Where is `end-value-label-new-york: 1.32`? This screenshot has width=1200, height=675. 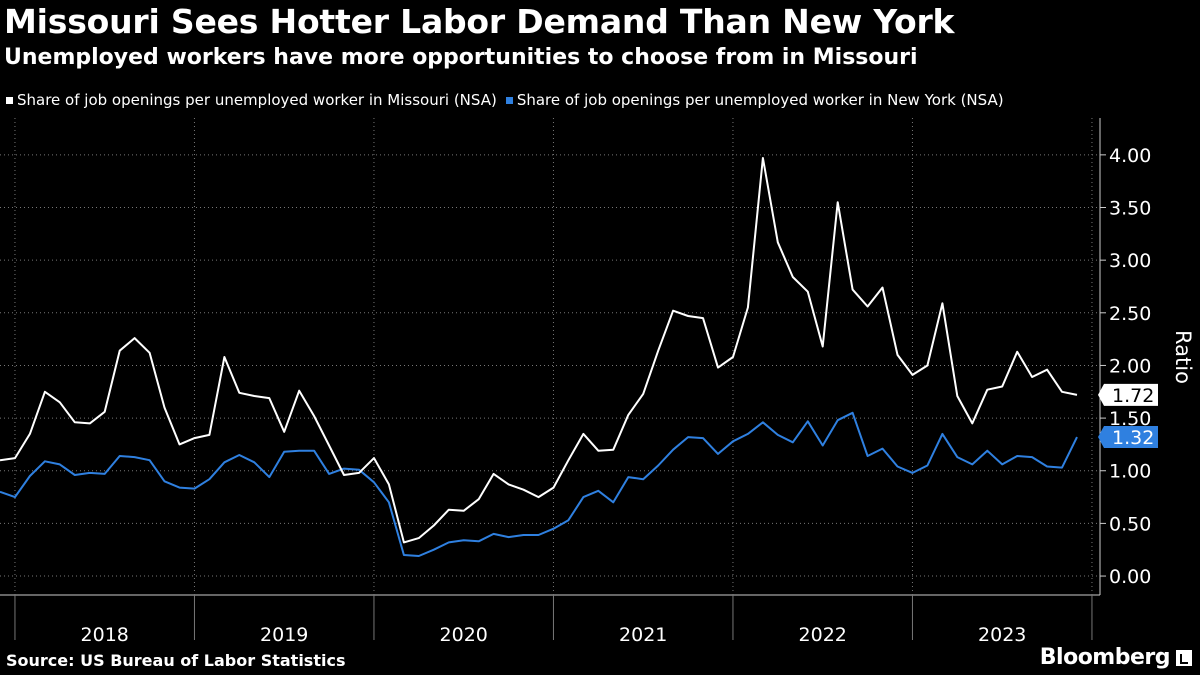 end-value-label-new-york: 1.32 is located at coordinates (1133, 438).